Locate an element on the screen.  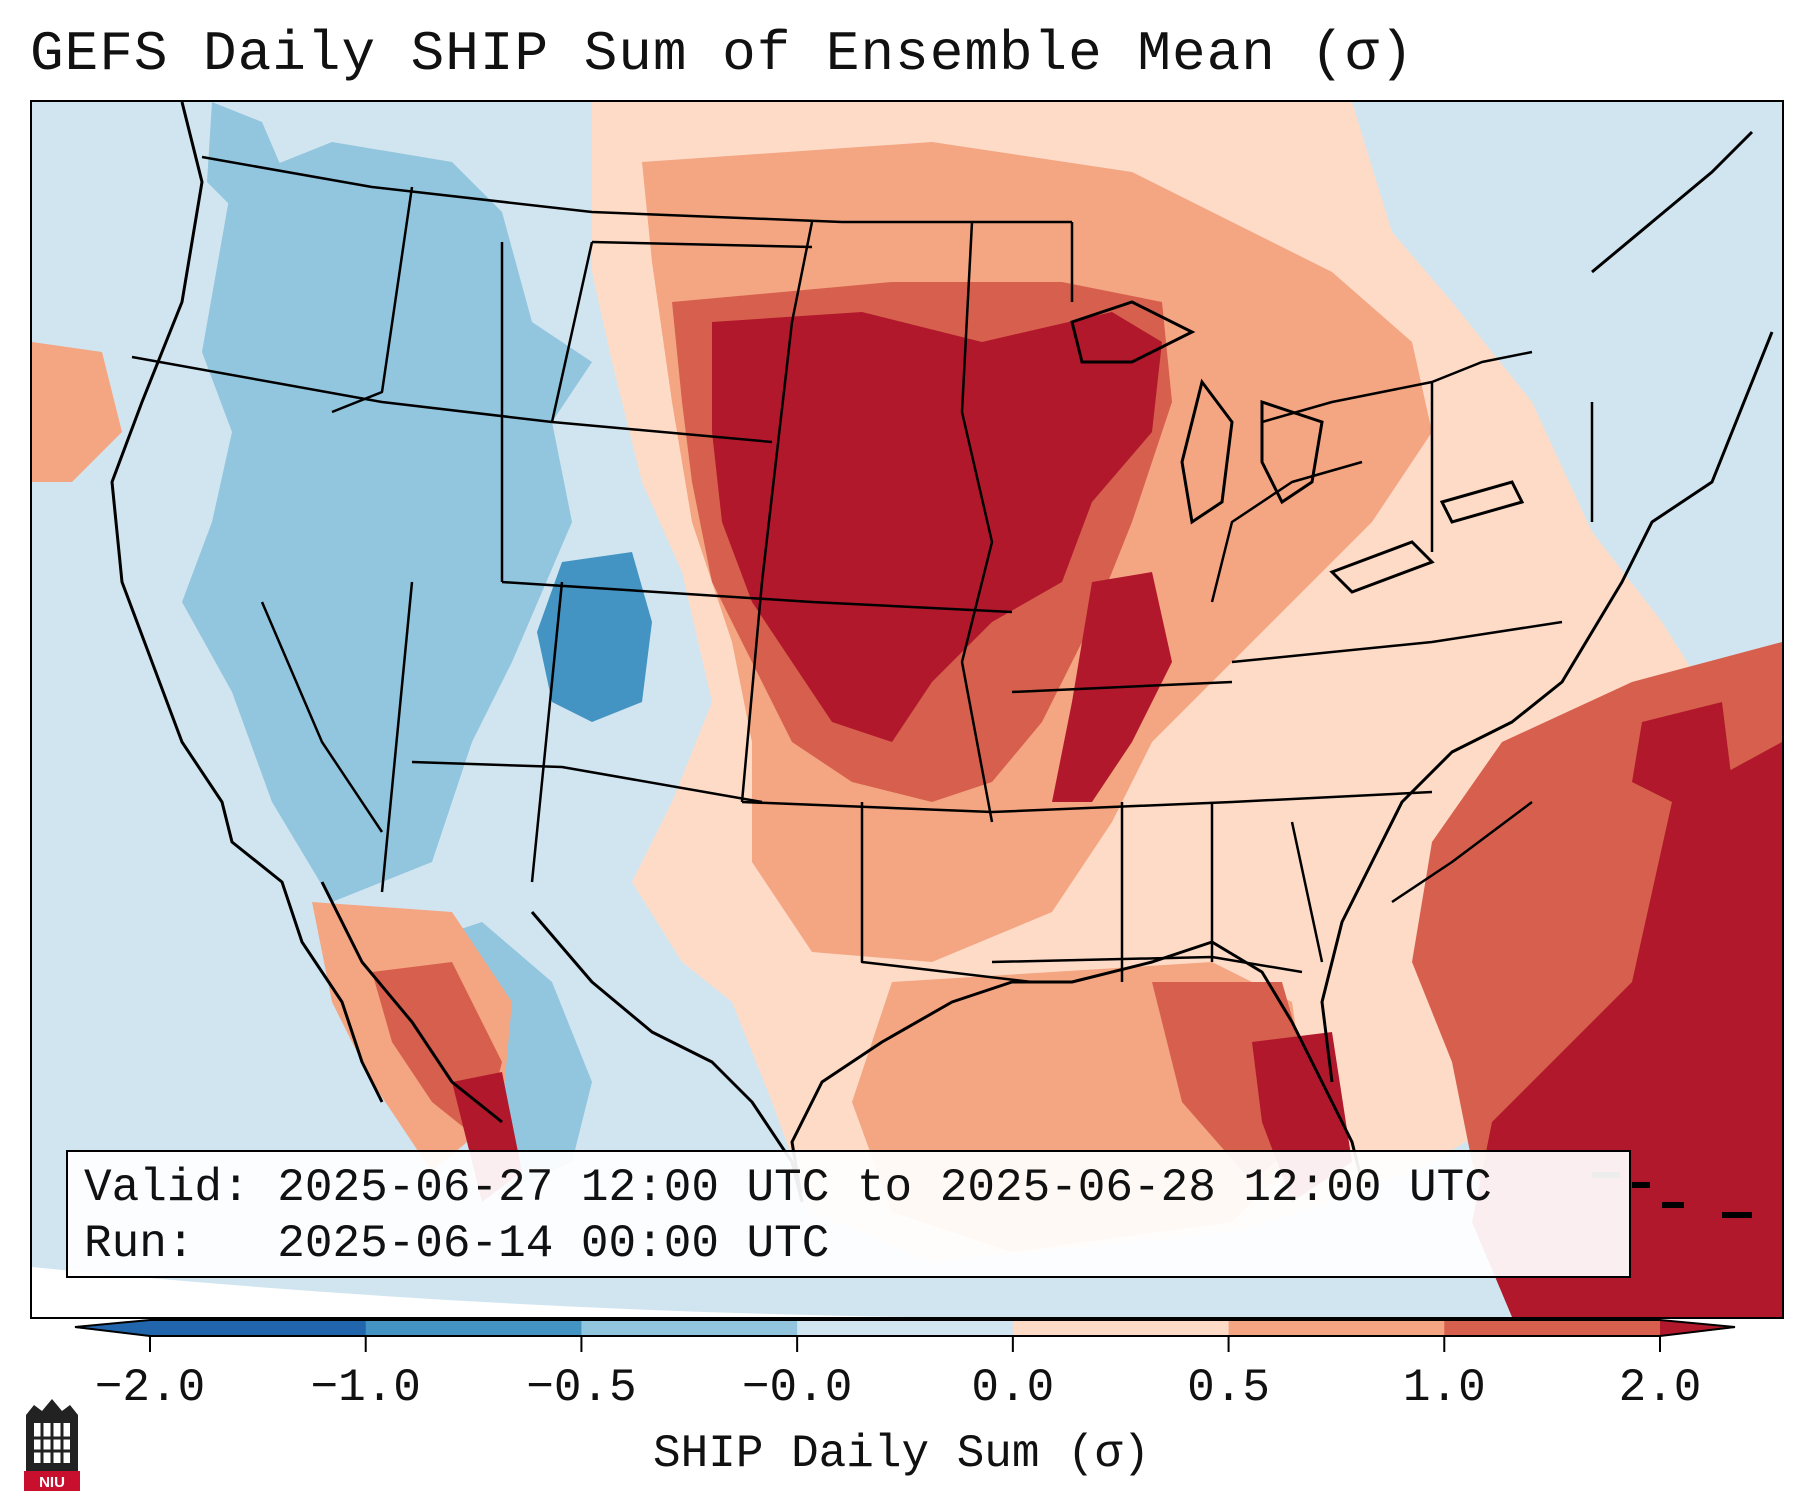
colorbar-ticks is located at coordinates (905, 1344).